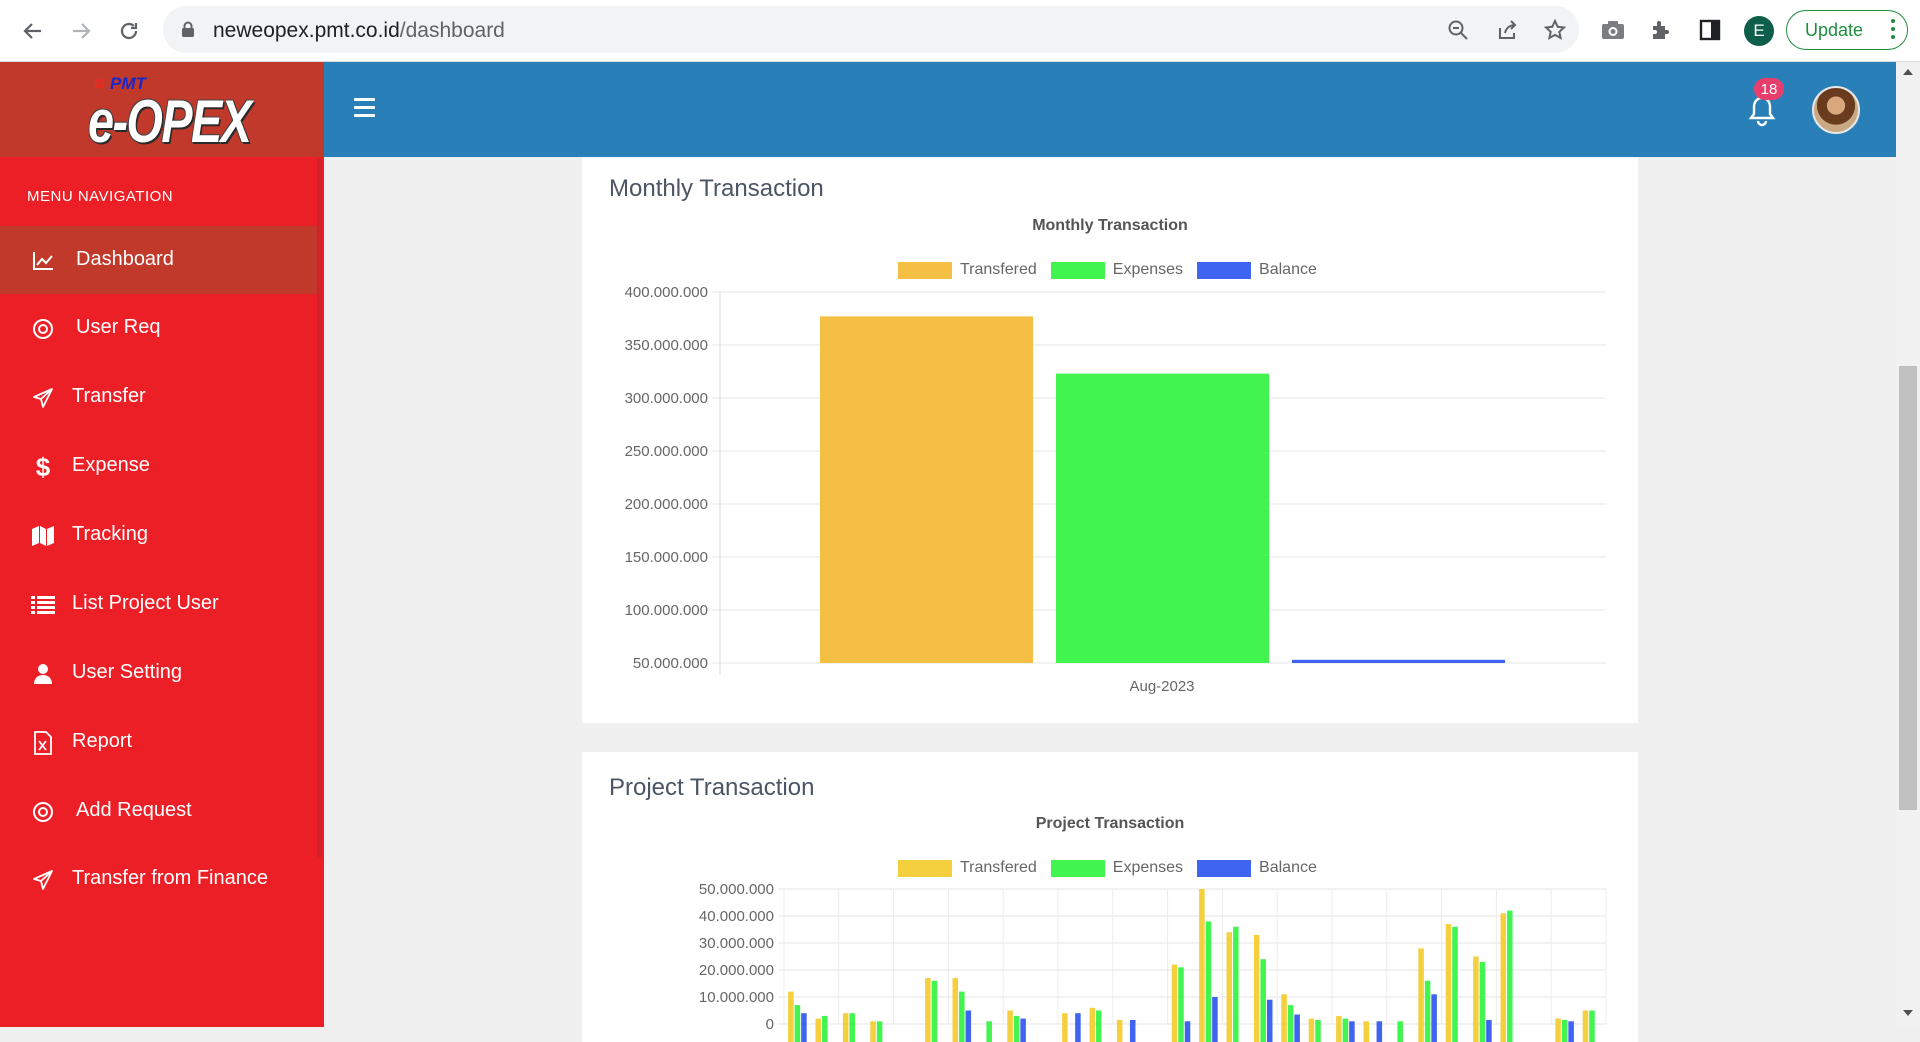  What do you see at coordinates (100, 196) in the screenshot?
I see `menu-navigation-title: MENU NAVIGATION` at bounding box center [100, 196].